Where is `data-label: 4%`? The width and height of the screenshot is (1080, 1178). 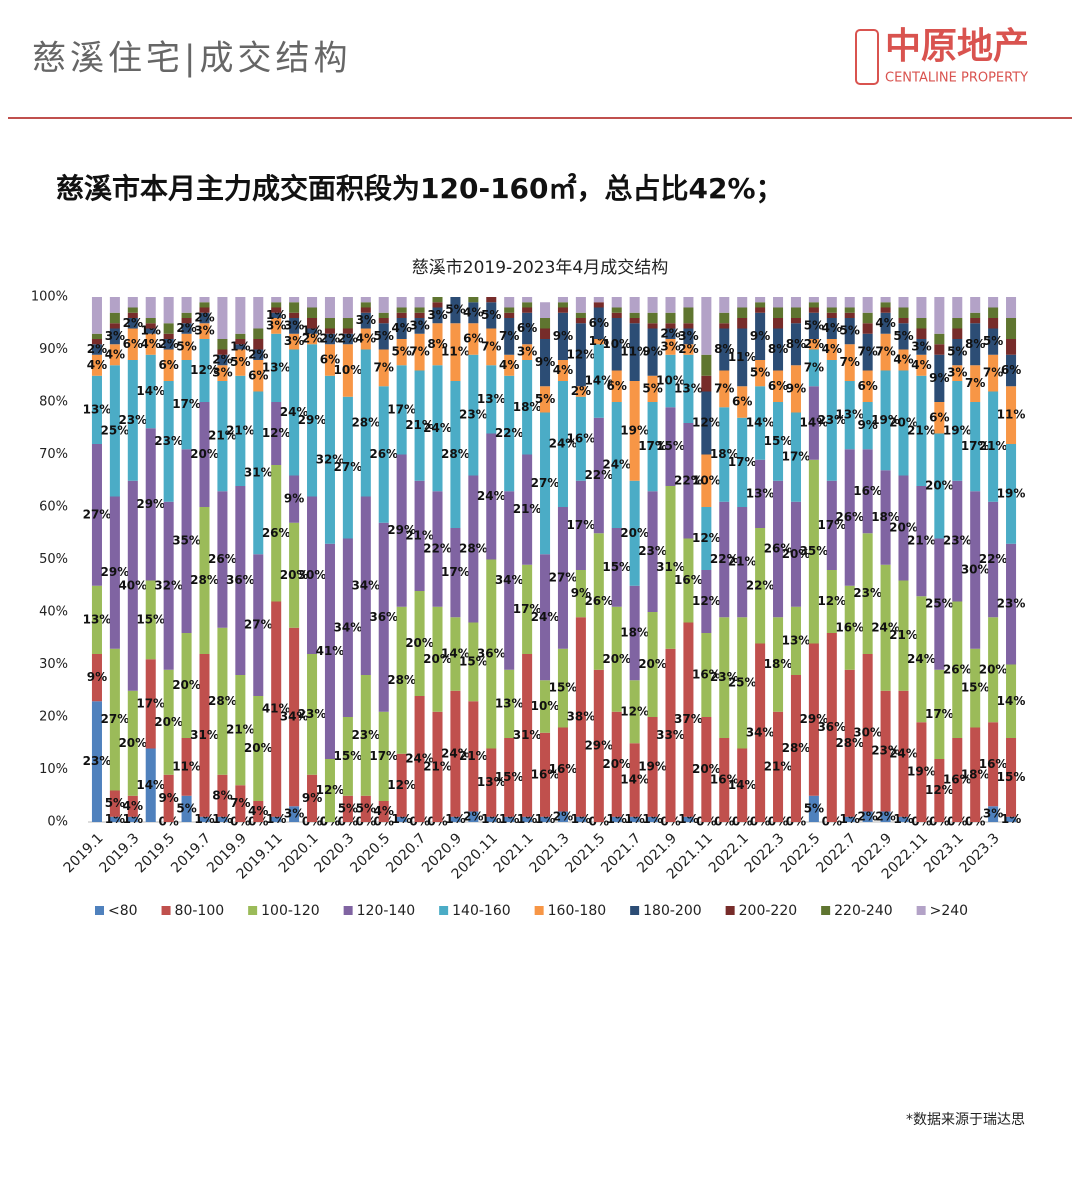
data-label: 4% is located at coordinates (115, 354).